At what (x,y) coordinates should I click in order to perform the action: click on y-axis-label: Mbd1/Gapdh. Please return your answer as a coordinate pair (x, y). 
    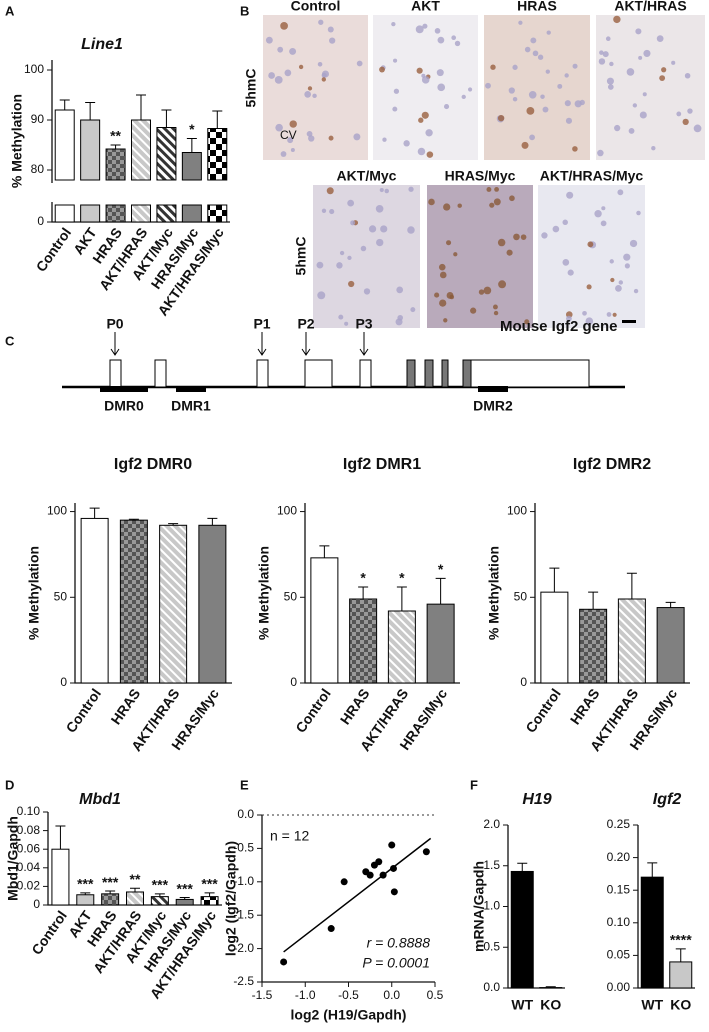
    Looking at the image, I should click on (13, 858).